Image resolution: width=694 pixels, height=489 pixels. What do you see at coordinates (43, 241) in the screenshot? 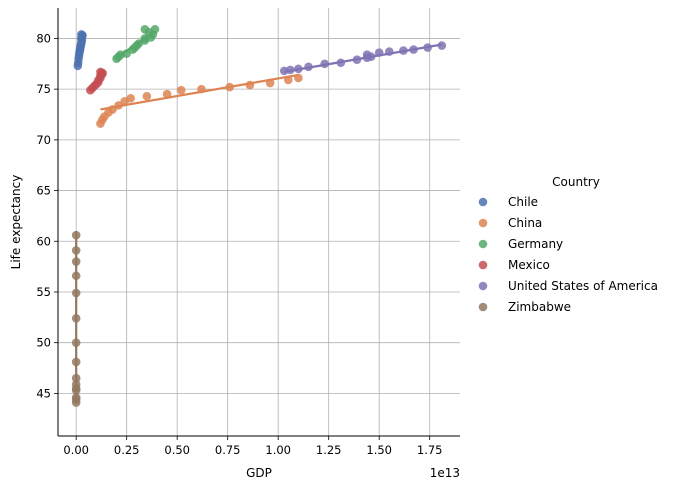
I see `y-tick-label: 60` at bounding box center [43, 241].